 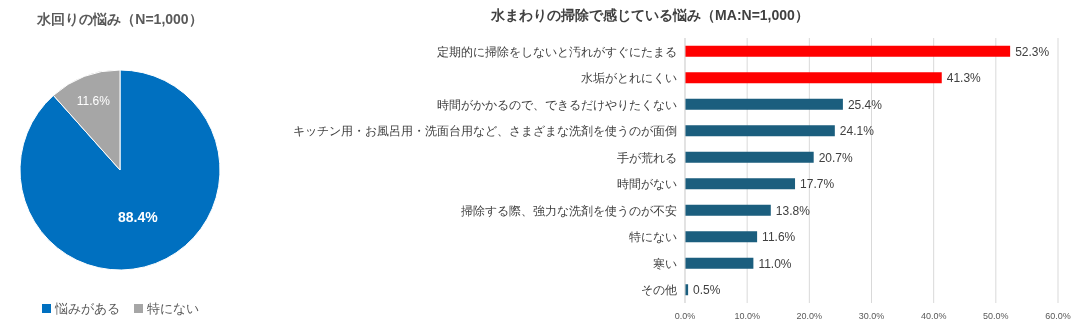 What do you see at coordinates (1032, 51) in the screenshot?
I see `data-label: 52.3%` at bounding box center [1032, 51].